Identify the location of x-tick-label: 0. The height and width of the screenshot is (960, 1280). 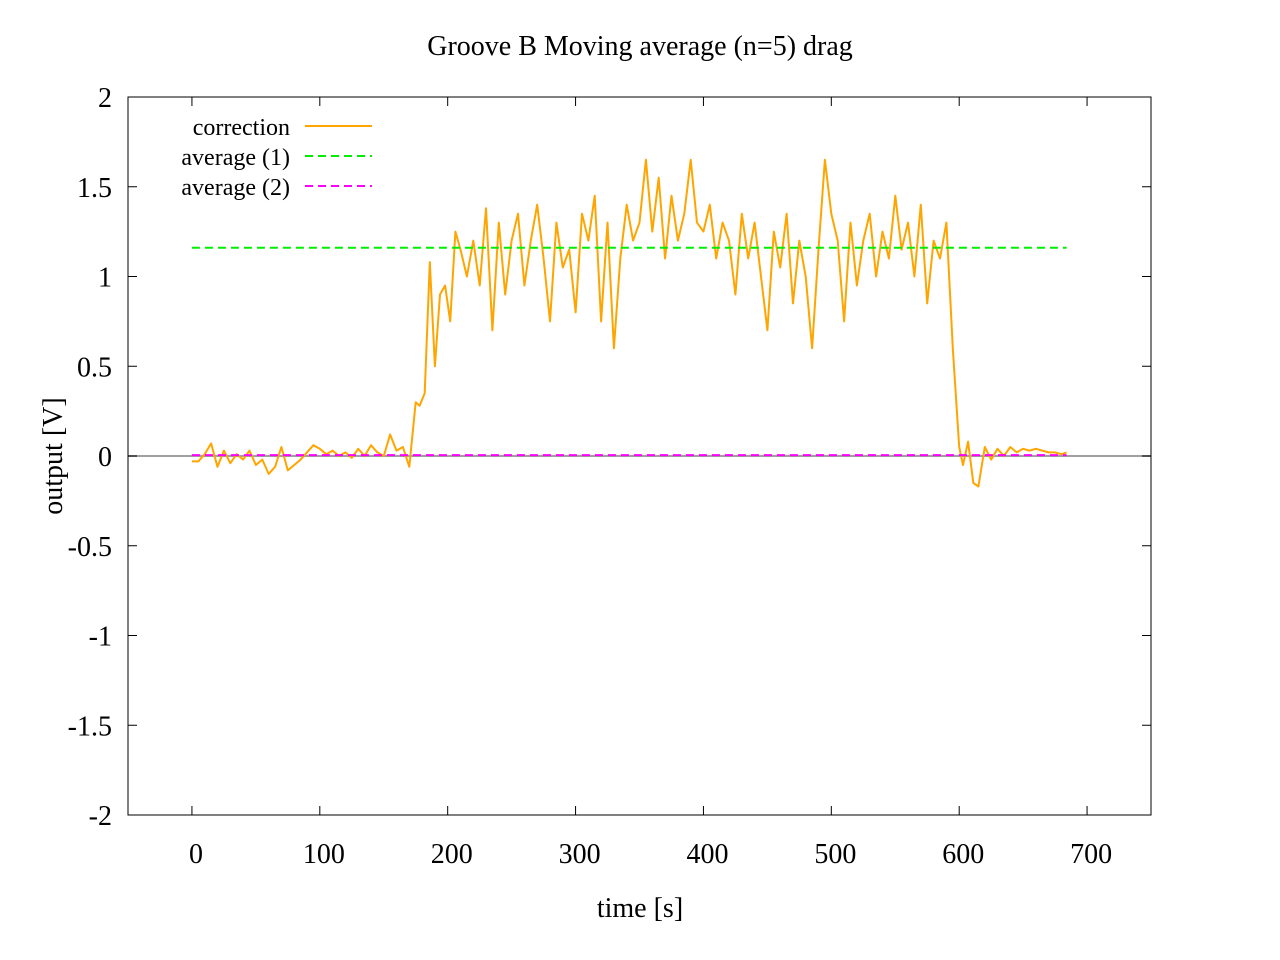
(196, 854).